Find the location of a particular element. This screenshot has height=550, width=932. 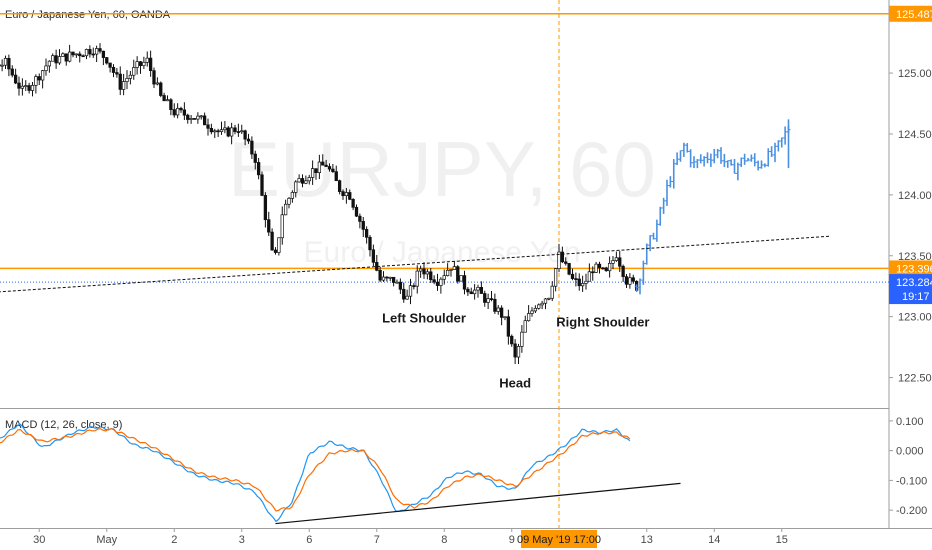

neckline-line is located at coordinates (415, 264).